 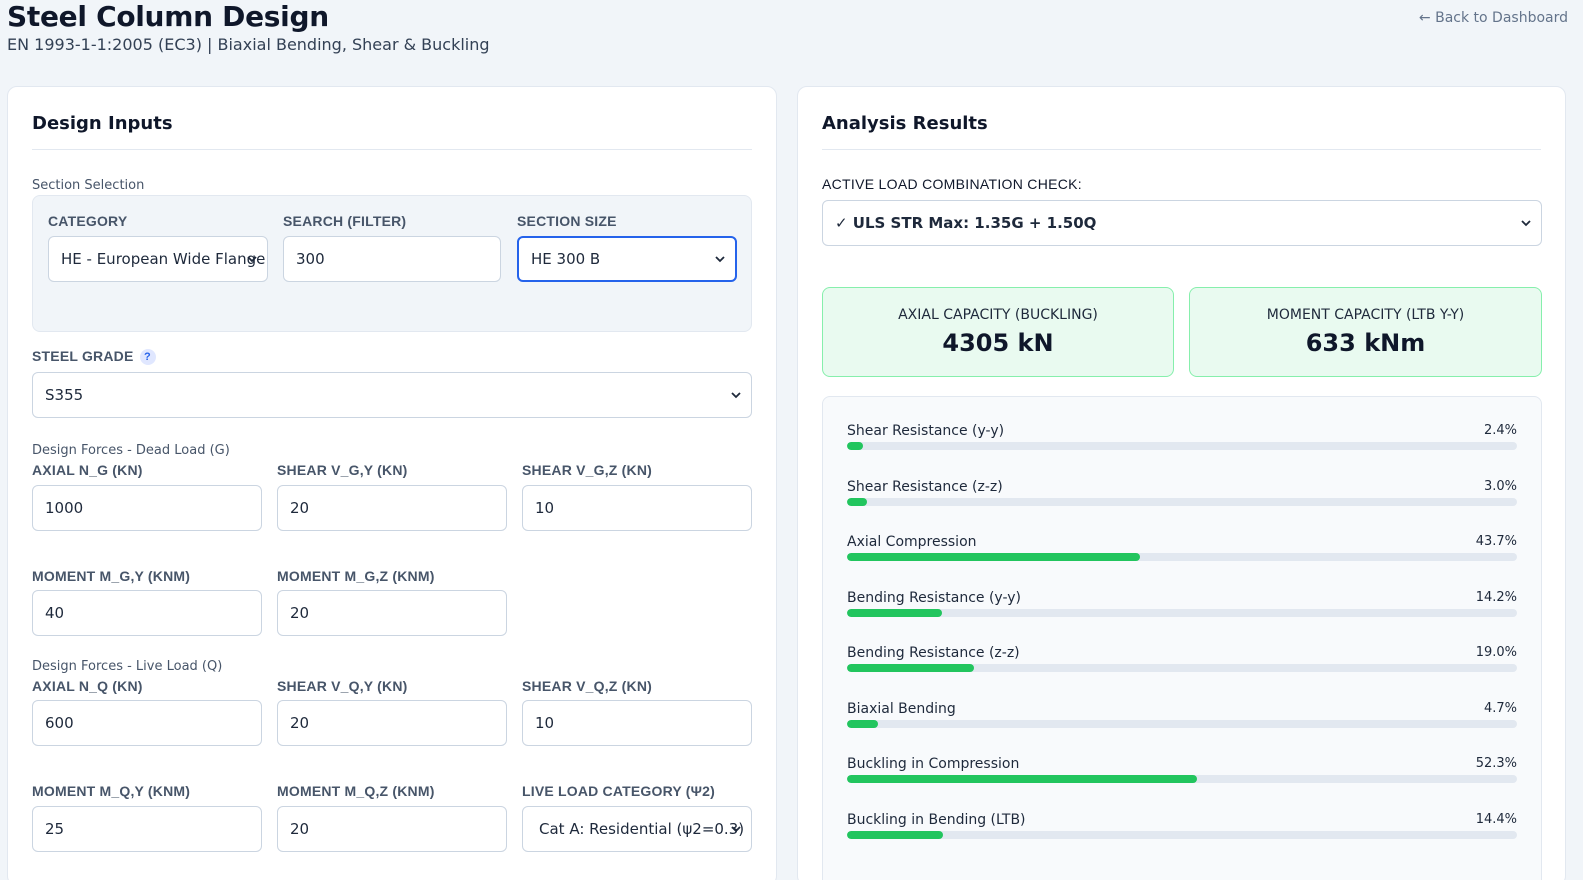 What do you see at coordinates (1493, 18) in the screenshot?
I see `back-to-dashboard-link: ← Back to Dashboard` at bounding box center [1493, 18].